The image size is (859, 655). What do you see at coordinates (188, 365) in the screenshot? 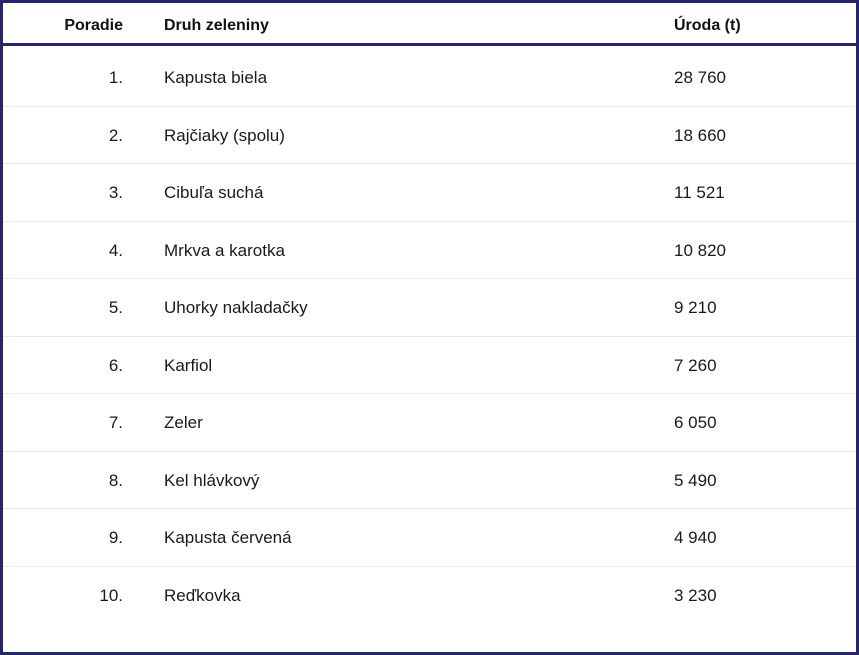
I see `vegetable-cell: Karfiol` at bounding box center [188, 365].